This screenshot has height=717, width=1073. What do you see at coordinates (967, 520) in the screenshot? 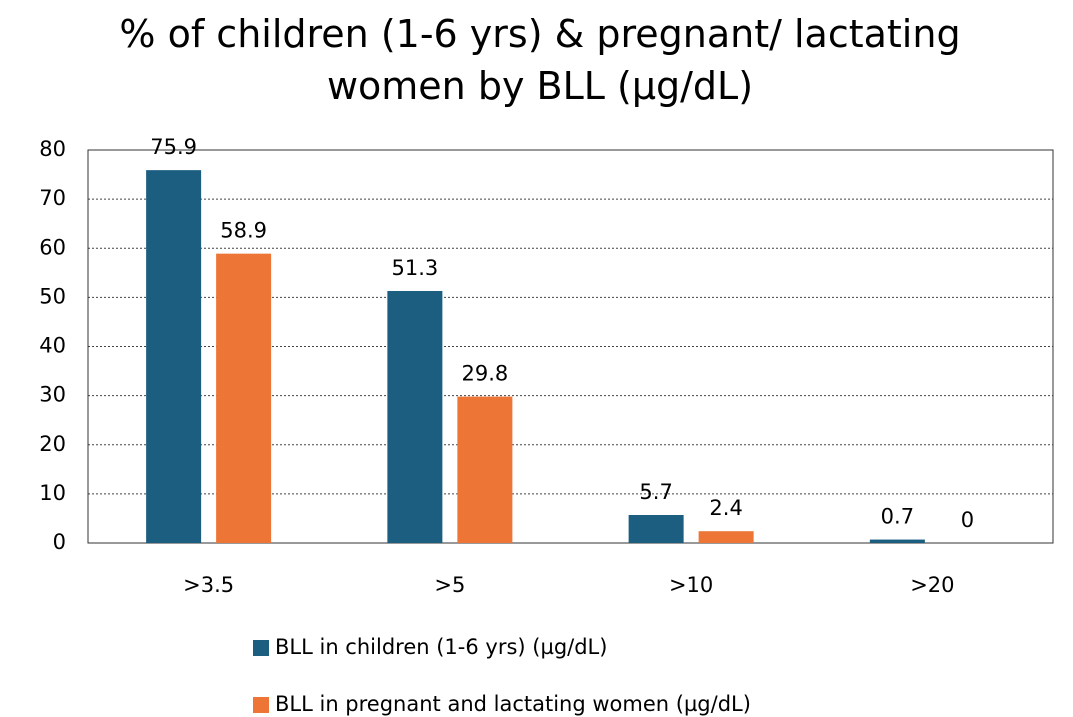
I see `data-label: 0` at bounding box center [967, 520].